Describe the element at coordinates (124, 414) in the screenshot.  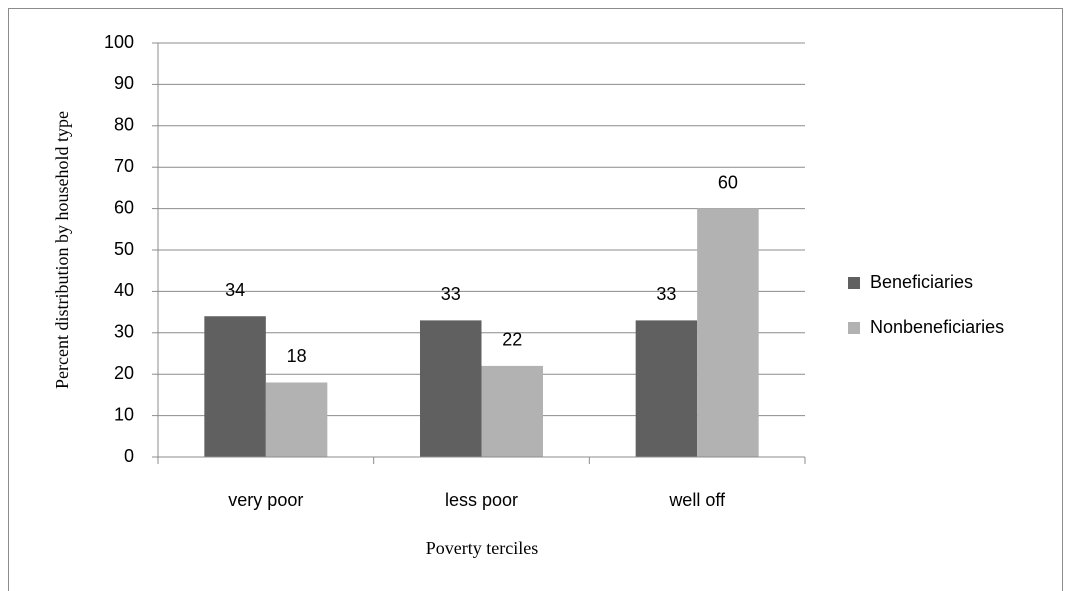
I see `y-tick-label: 10` at that location.